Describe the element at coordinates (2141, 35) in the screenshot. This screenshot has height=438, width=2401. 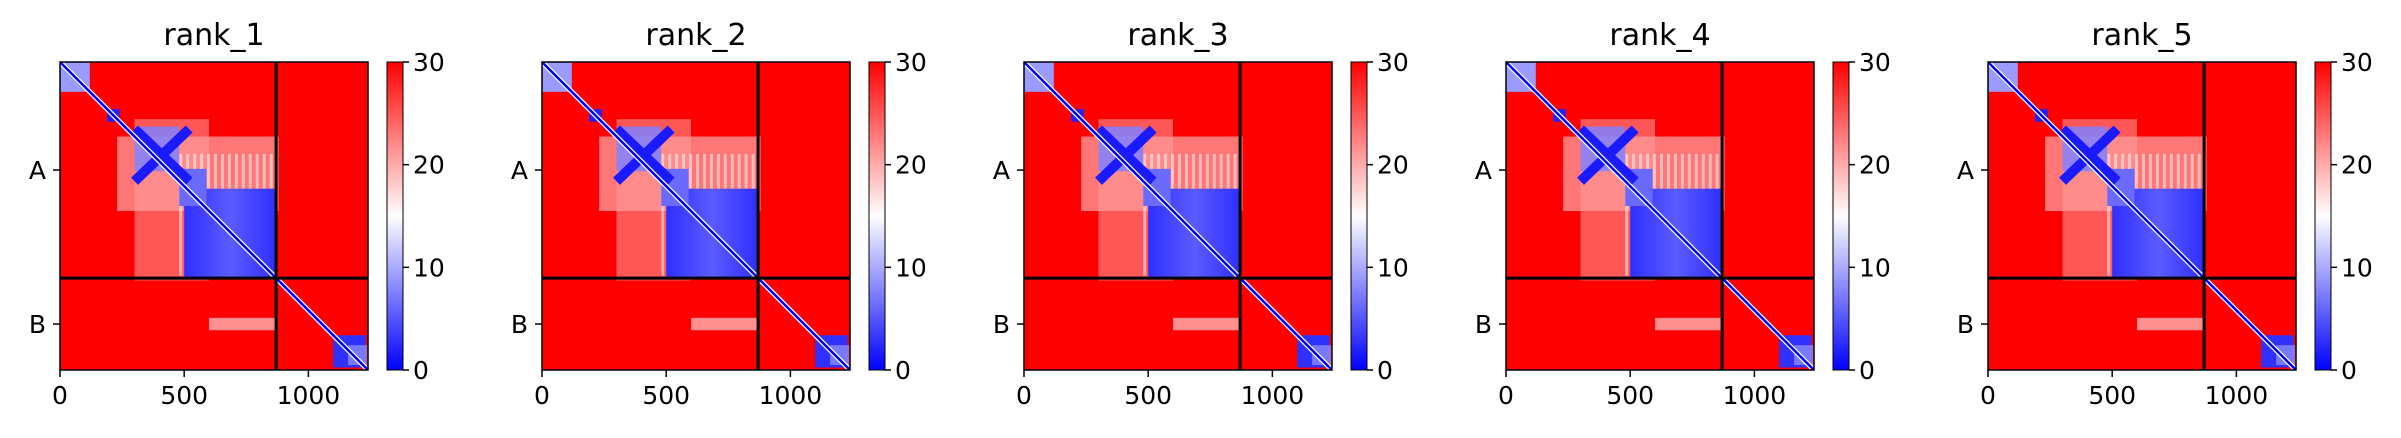
I see `panel-title: rank_5` at that location.